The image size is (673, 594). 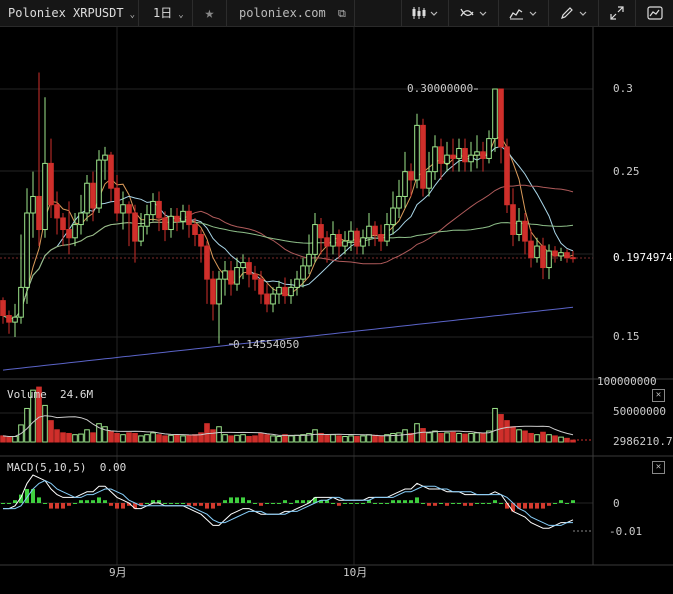 What do you see at coordinates (66, 13) in the screenshot?
I see `symbol-label: Poloniex XRPUSDT` at bounding box center [66, 13].